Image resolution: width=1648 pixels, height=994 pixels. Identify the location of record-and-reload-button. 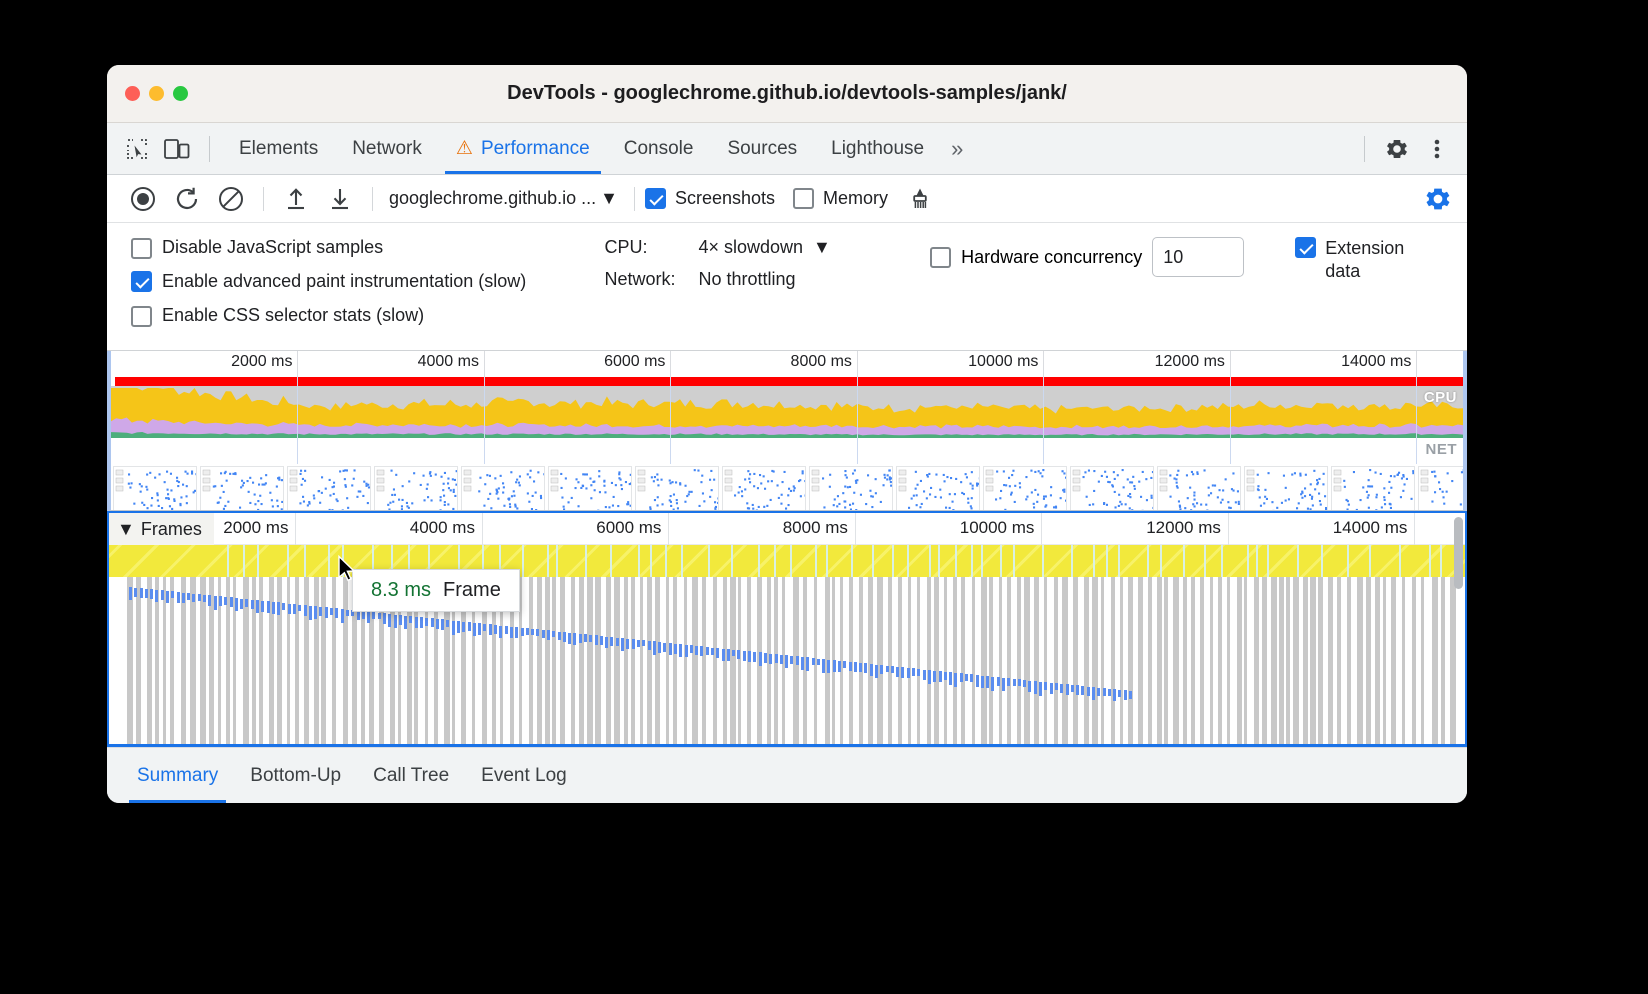
(187, 199).